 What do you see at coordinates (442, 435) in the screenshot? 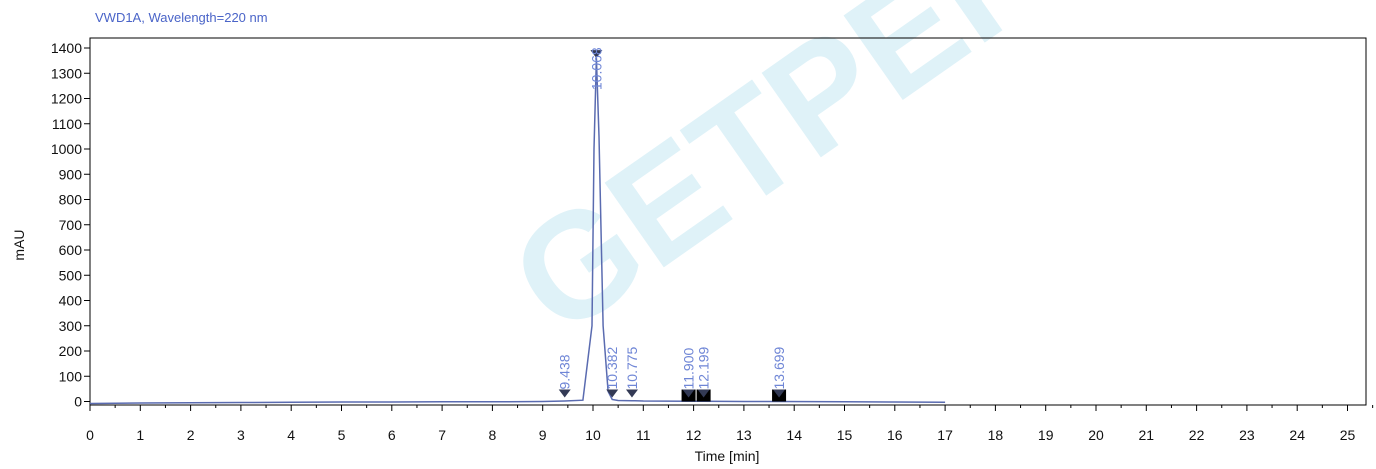
I see `x-tick-label: 7` at bounding box center [442, 435].